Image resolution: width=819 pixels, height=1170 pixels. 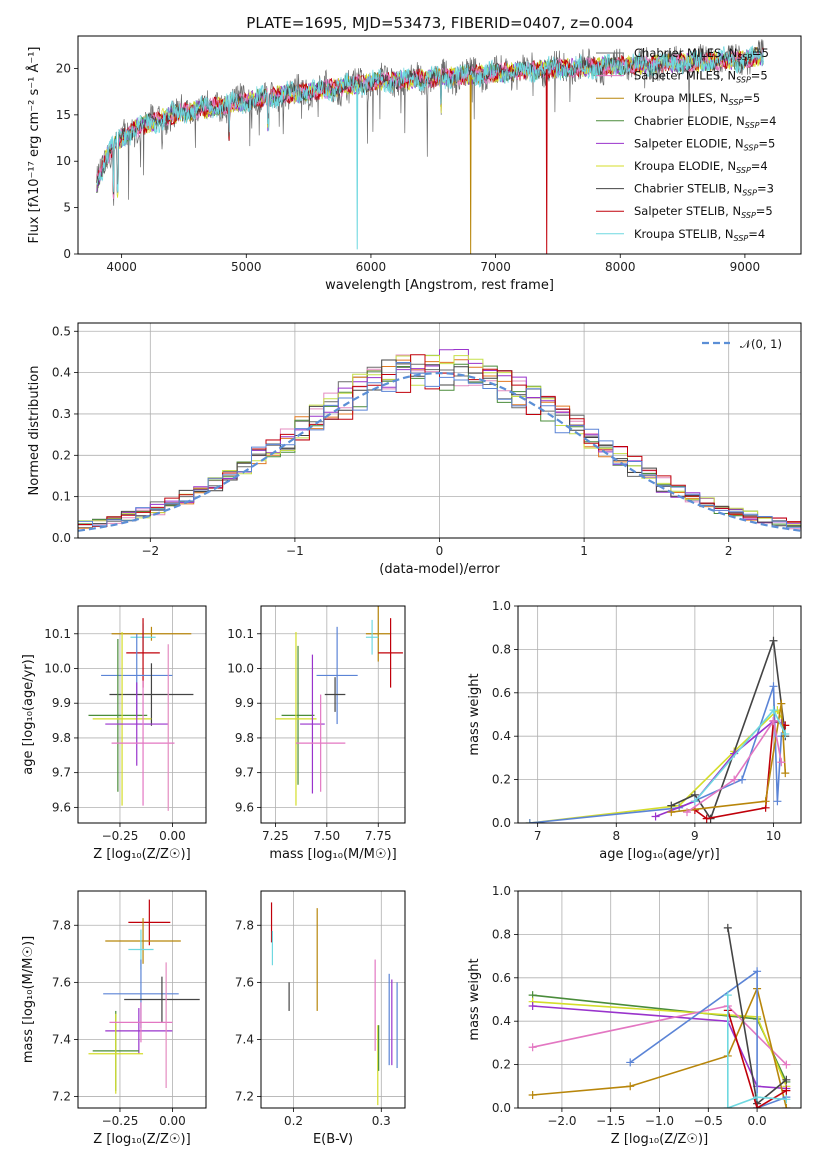 I want to click on x-tick-label: 7.50, so click(x=326, y=836).